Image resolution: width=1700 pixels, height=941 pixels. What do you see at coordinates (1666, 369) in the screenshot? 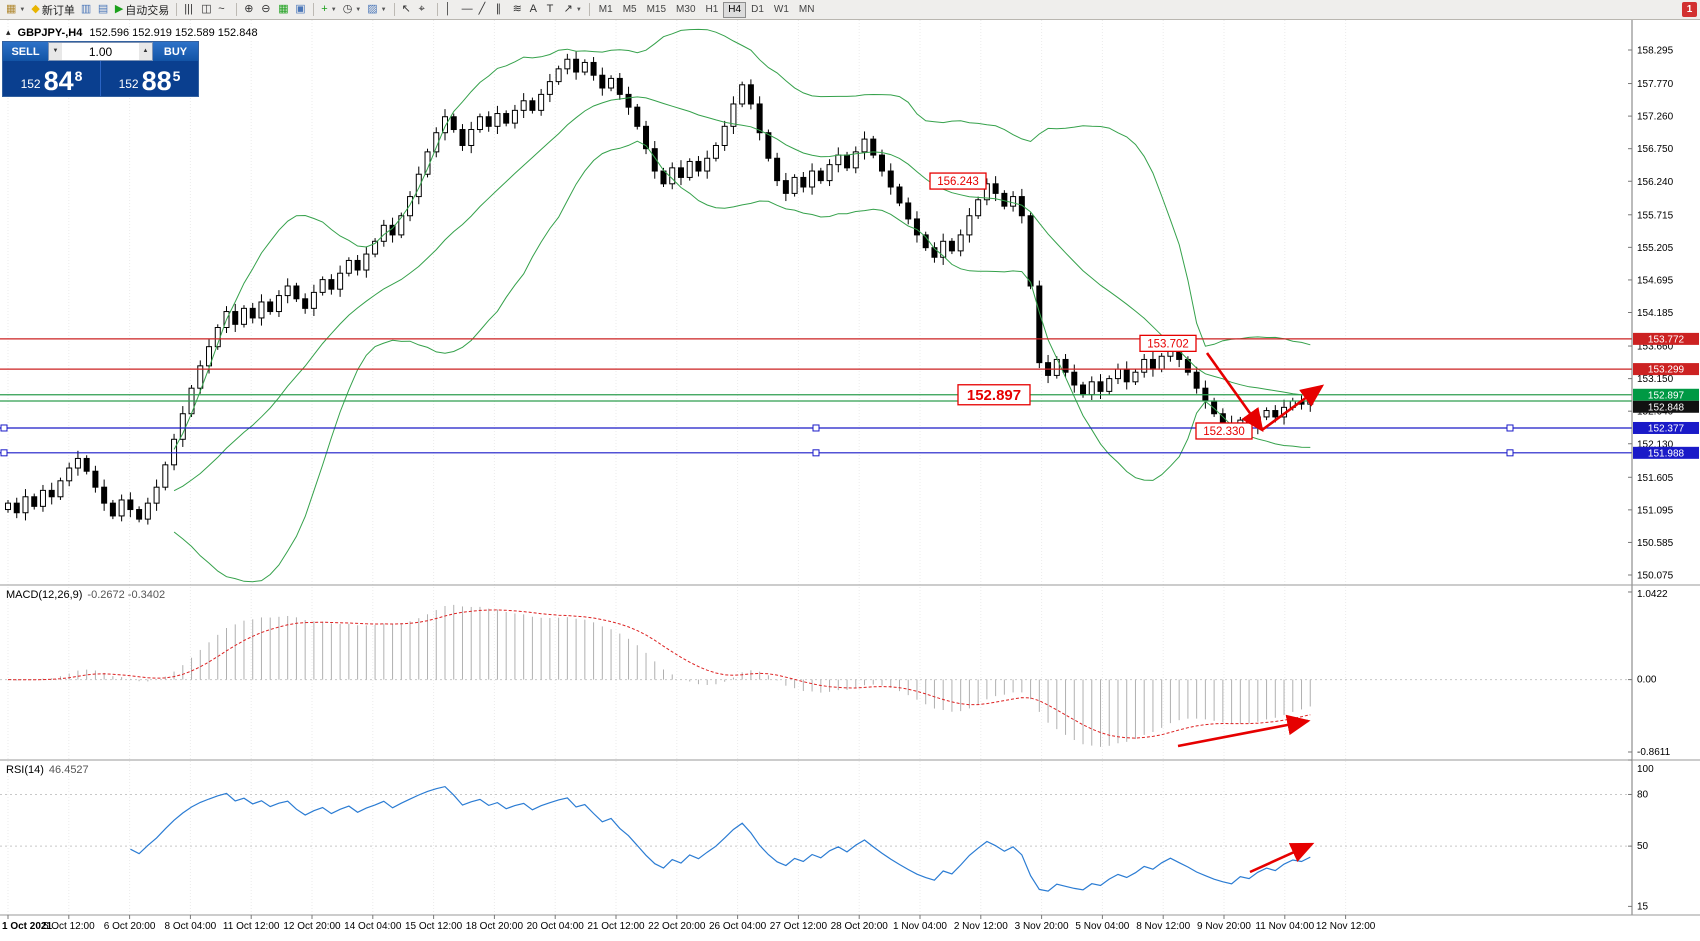
I see `axis-tag-153.299` at bounding box center [1666, 369].